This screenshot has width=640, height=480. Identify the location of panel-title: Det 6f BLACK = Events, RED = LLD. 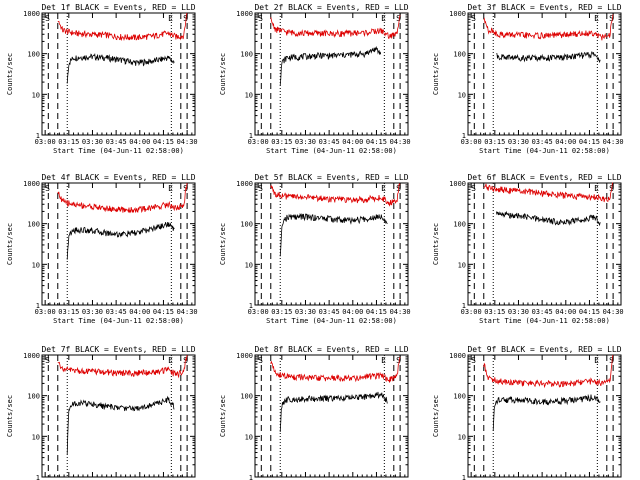
(544, 177).